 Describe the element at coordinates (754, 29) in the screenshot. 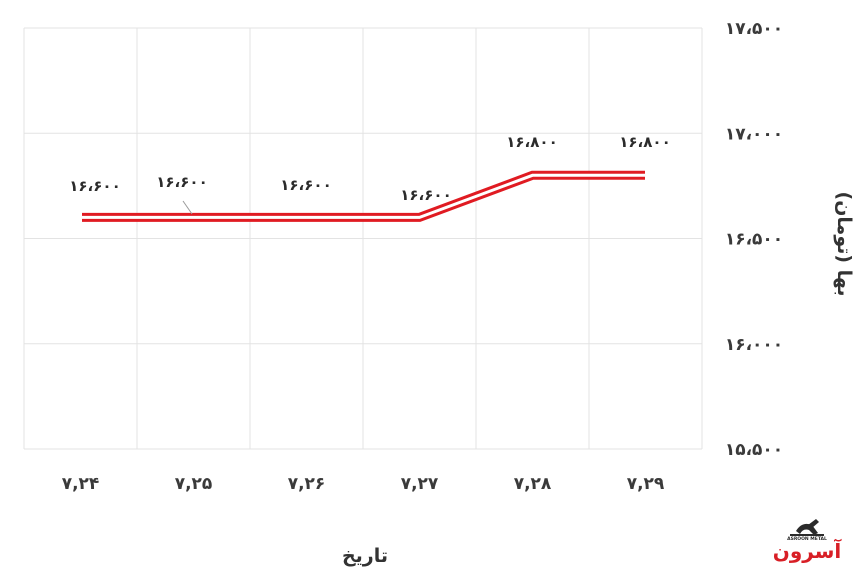

I see `y-tick-label: ۱۷،۵۰۰` at that location.